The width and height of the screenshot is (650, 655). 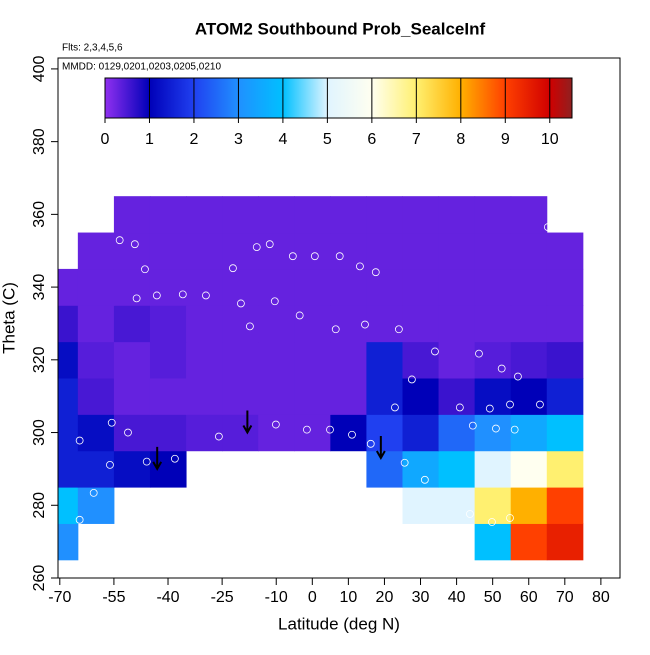 What do you see at coordinates (39, 68) in the screenshot?
I see `y-tick-label: 400` at bounding box center [39, 68].